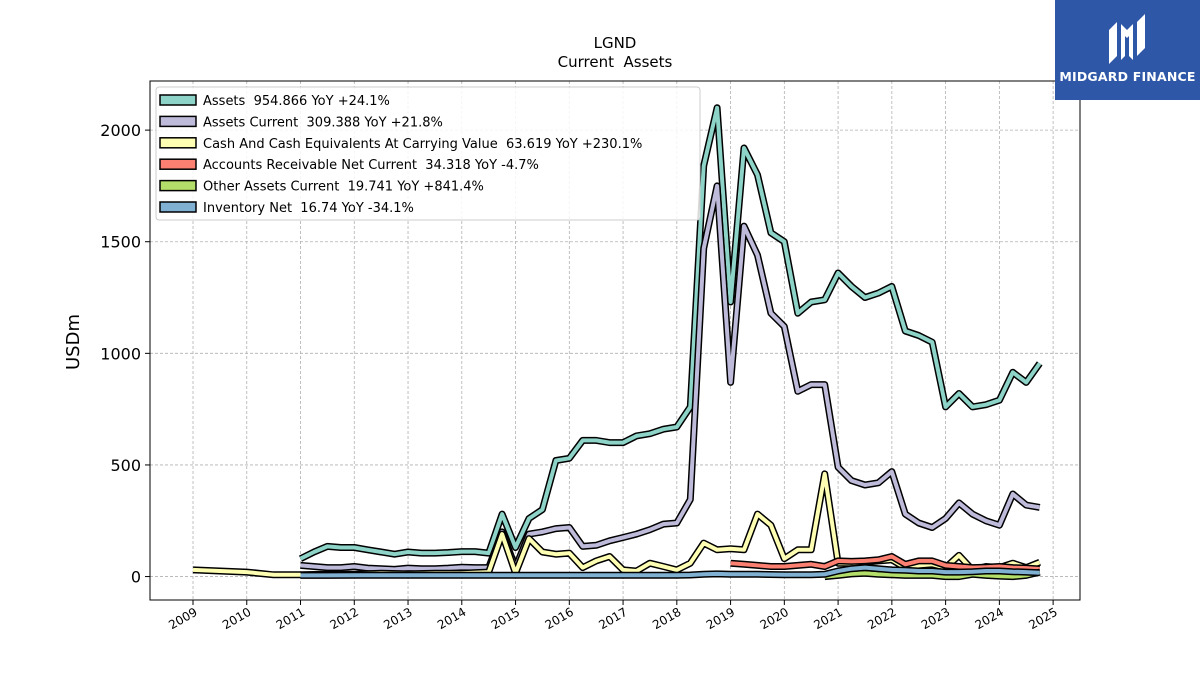 This screenshot has height=675, width=1200. Describe the element at coordinates (120, 242) in the screenshot. I see `y-tick-label: 1500` at that location.